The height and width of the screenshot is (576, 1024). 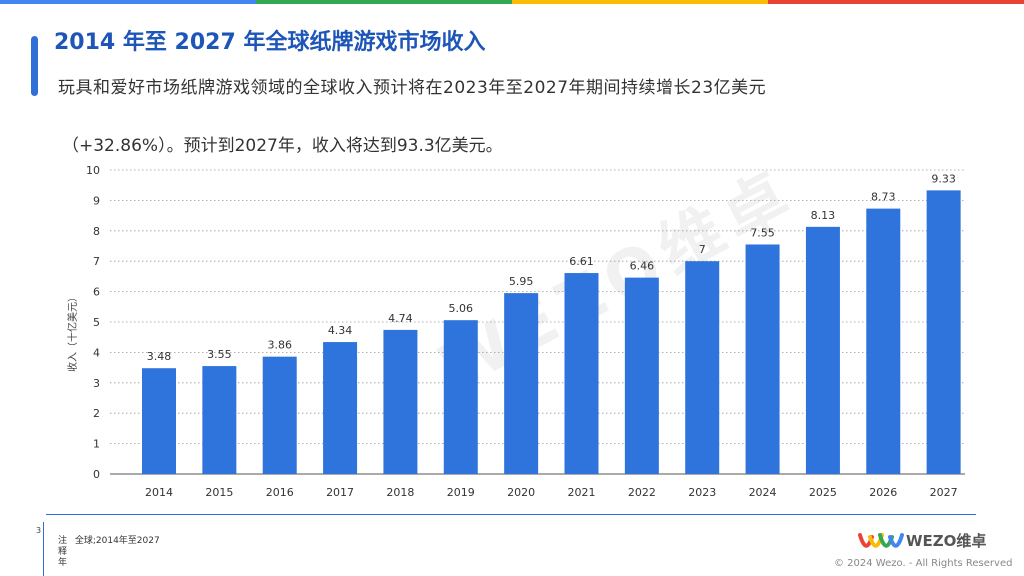 What do you see at coordinates (702, 492) in the screenshot?
I see `x-tick-label: 2023` at bounding box center [702, 492].